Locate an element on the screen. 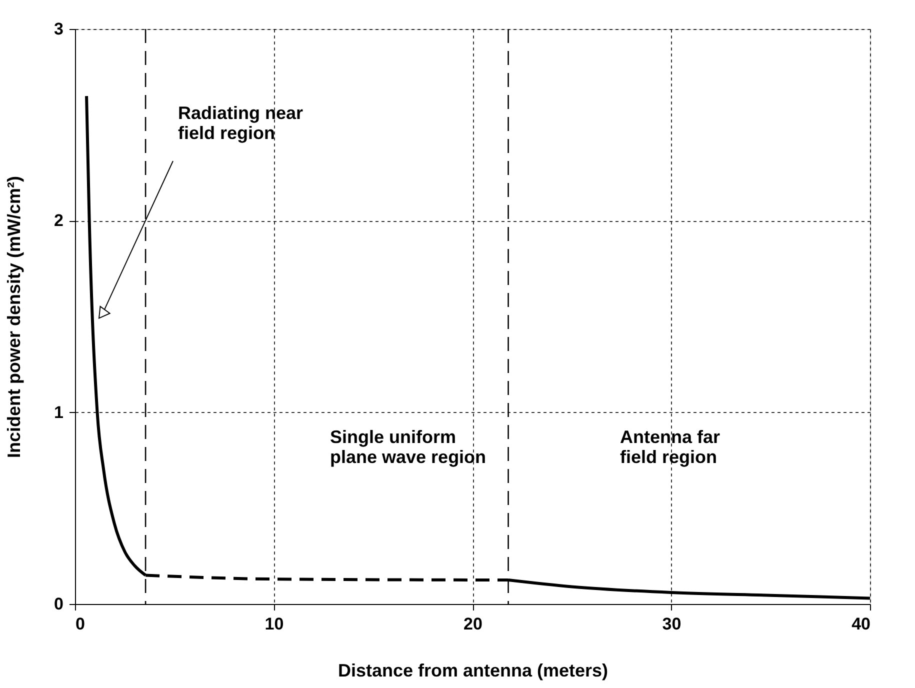  y-tick-label: 0 is located at coordinates (59, 604).